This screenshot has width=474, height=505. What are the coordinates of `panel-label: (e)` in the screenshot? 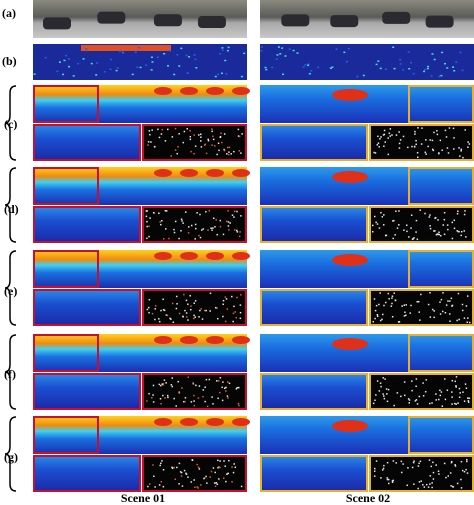 It's located at (10, 291).